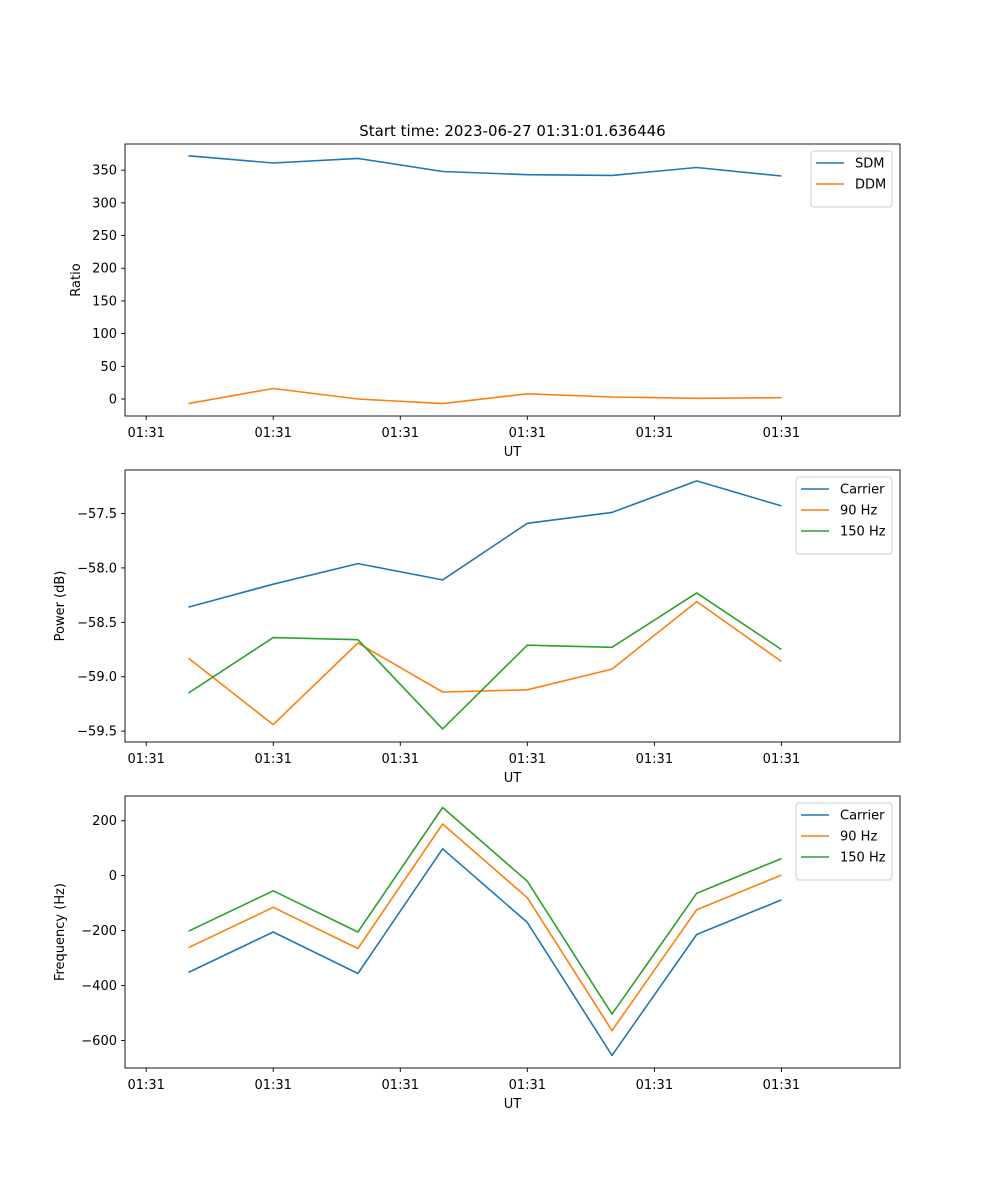 Image resolution: width=1000 pixels, height=1200 pixels. What do you see at coordinates (512, 131) in the screenshot?
I see `figure-title: Start time: 2023-06-27 01:31:01.636446` at bounding box center [512, 131].